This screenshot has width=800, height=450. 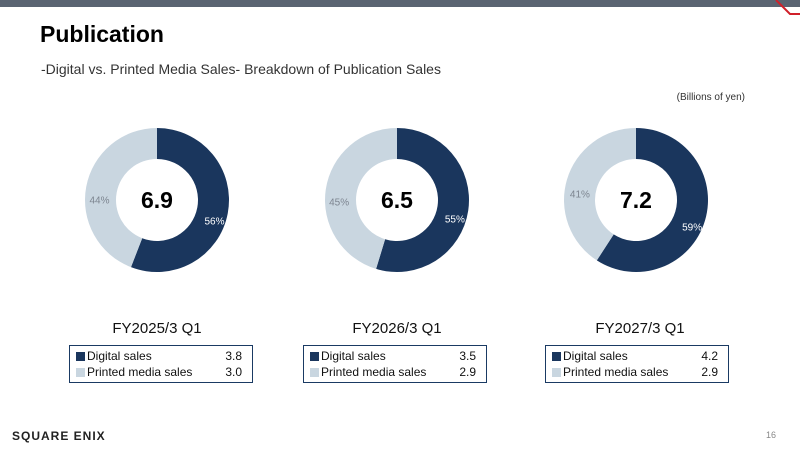 I want to click on donut-total-value: 6.5, so click(x=397, y=200).